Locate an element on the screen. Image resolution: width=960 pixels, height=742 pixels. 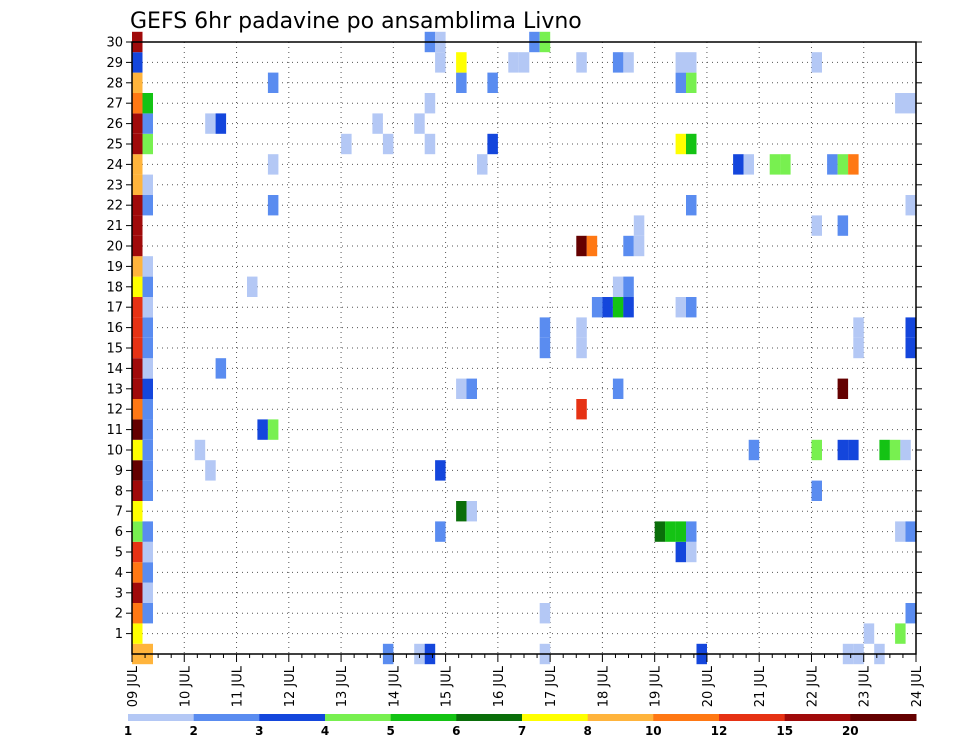
y-tick-label: 26 is located at coordinates (114, 124).